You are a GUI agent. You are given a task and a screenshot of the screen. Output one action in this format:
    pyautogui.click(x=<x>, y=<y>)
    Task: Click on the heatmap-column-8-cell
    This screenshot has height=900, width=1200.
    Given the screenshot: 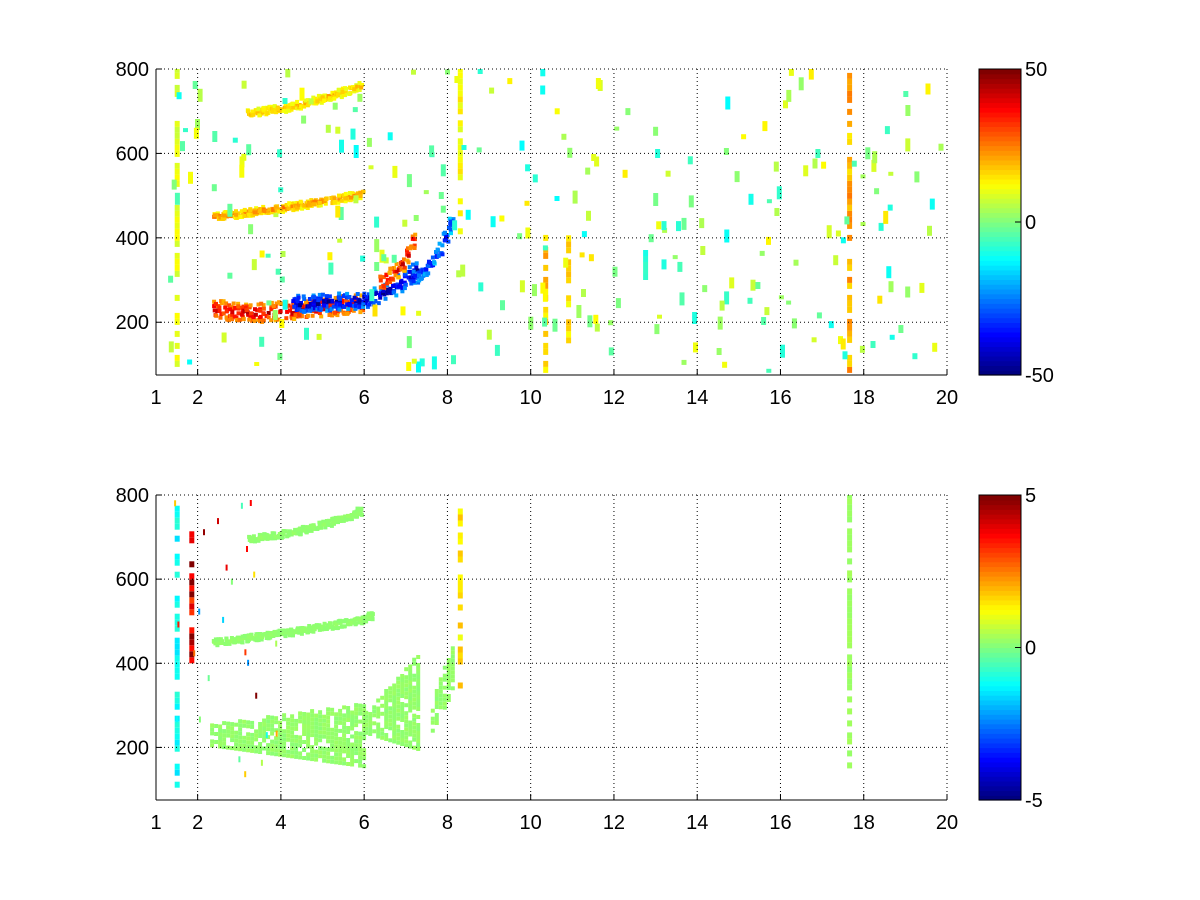 What is the action you would take?
    pyautogui.click(x=850, y=261)
    